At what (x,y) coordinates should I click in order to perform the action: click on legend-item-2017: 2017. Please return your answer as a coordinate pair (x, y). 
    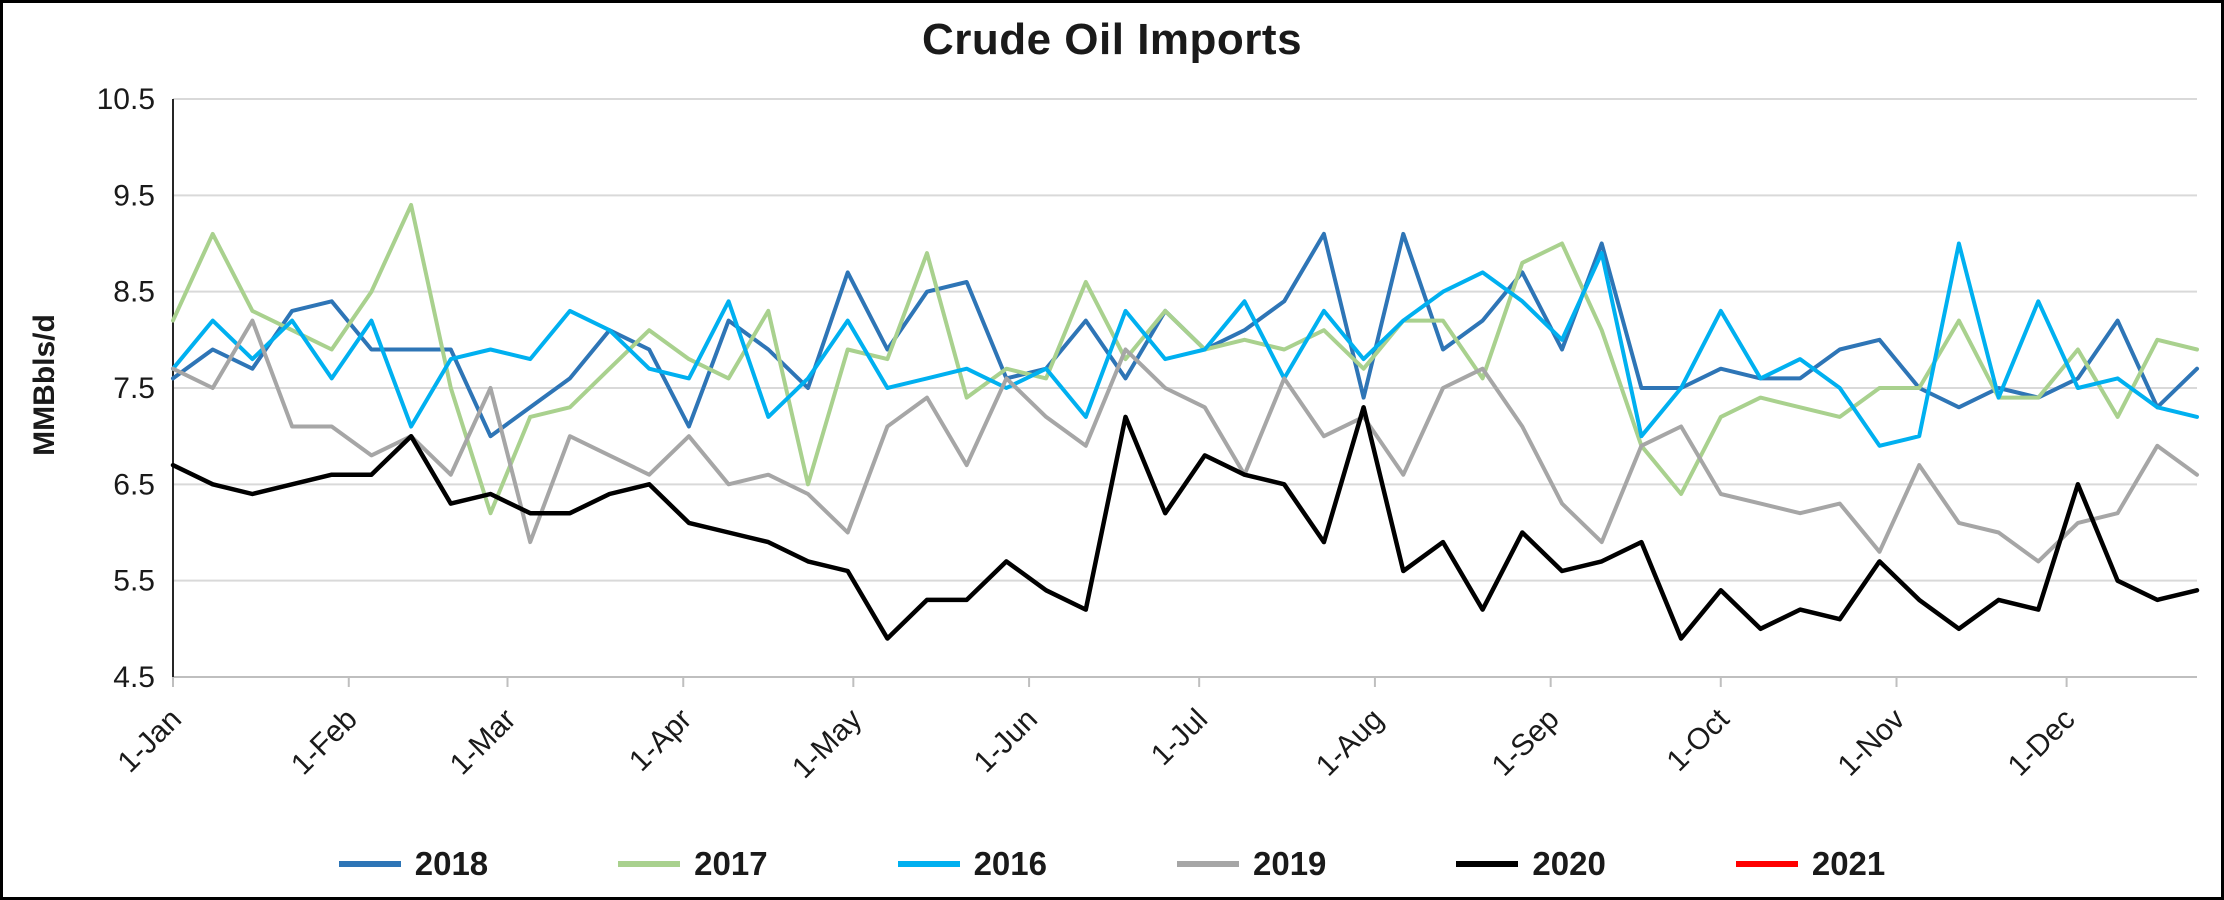
    Looking at the image, I should click on (693, 864).